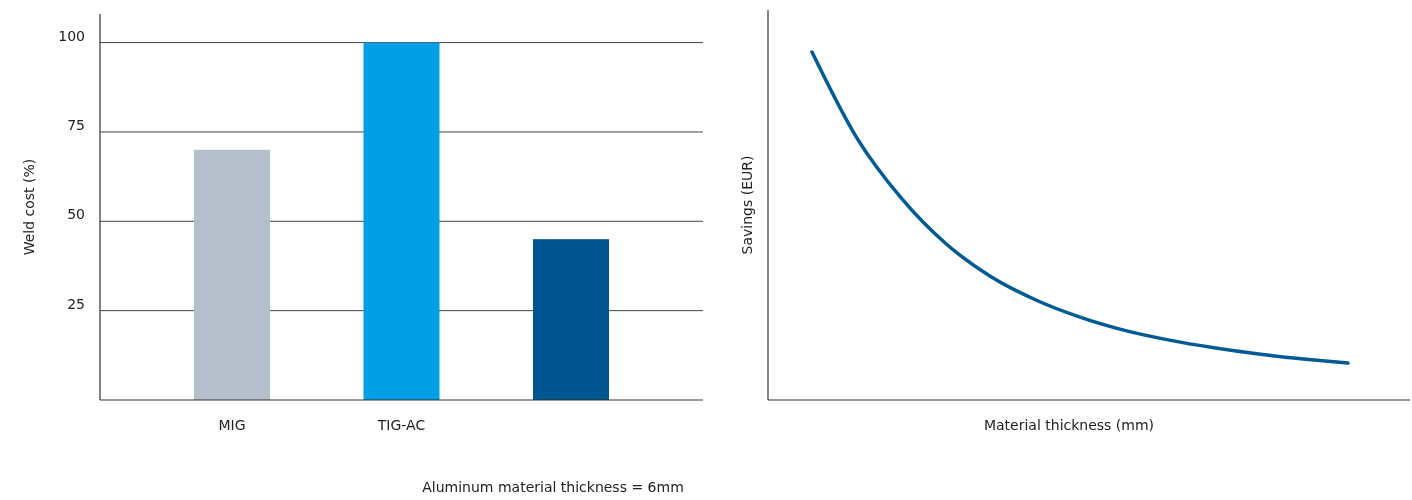  What do you see at coordinates (232, 425) in the screenshot?
I see `x-tick-label: MIG` at bounding box center [232, 425].